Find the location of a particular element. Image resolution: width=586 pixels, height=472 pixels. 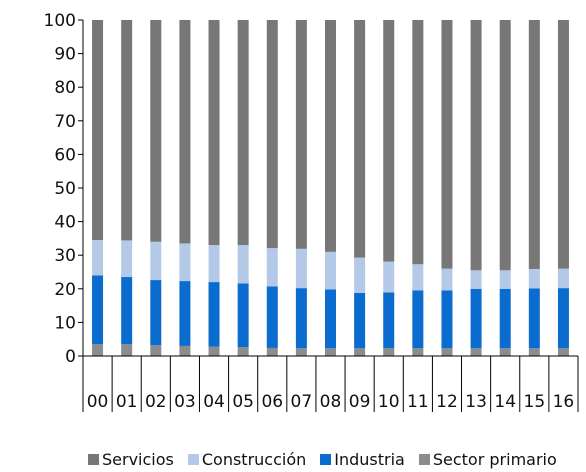

y-tick-label: 10 is located at coordinates (65, 323).